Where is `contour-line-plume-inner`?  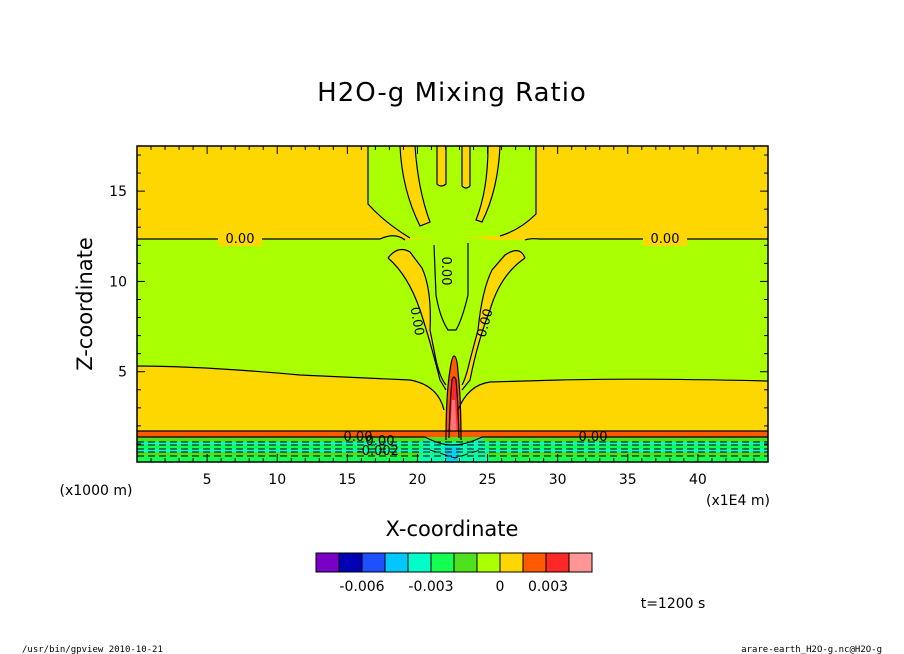 contour-line-plume-inner is located at coordinates (451, 287).